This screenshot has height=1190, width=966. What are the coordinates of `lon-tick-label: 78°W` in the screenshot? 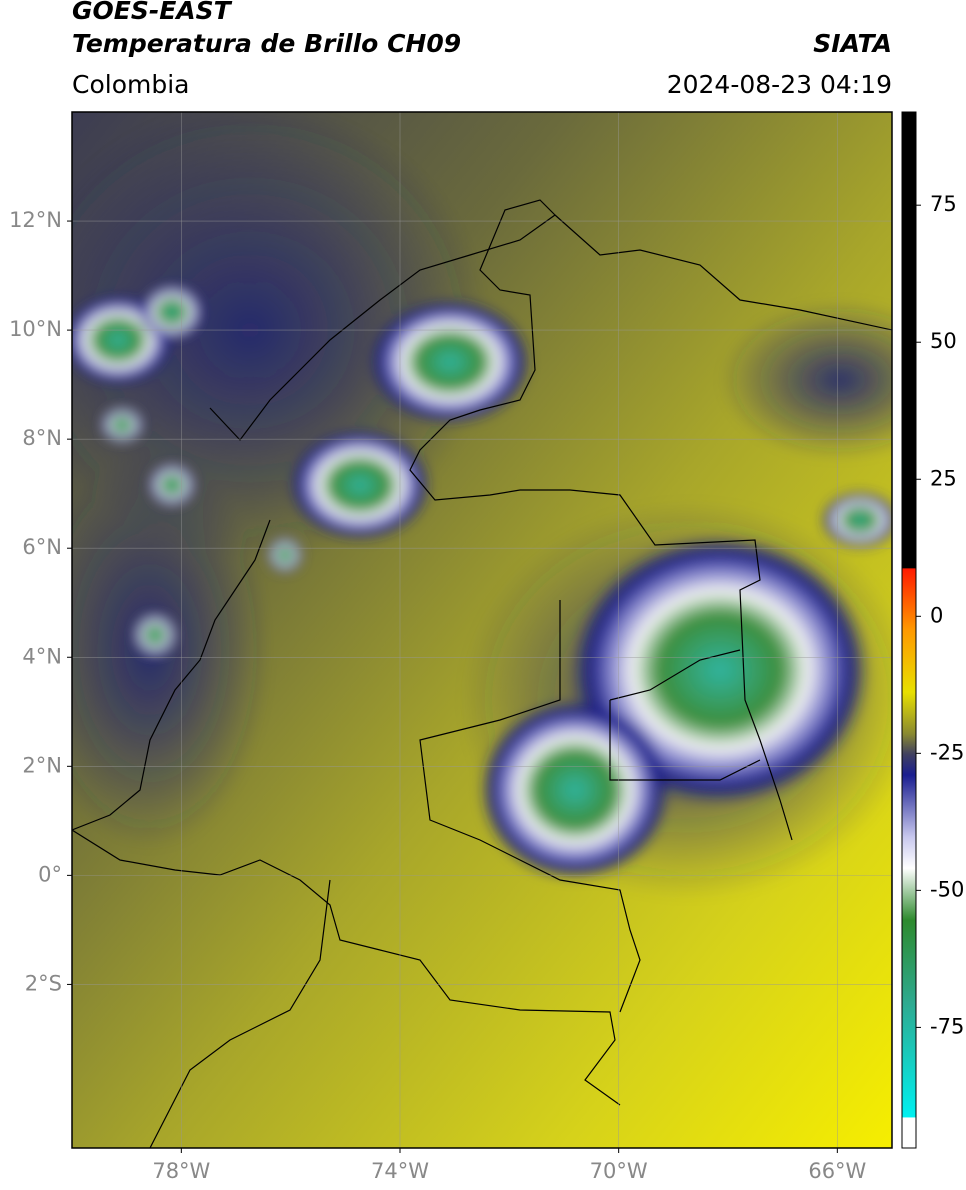 It's located at (181, 1171).